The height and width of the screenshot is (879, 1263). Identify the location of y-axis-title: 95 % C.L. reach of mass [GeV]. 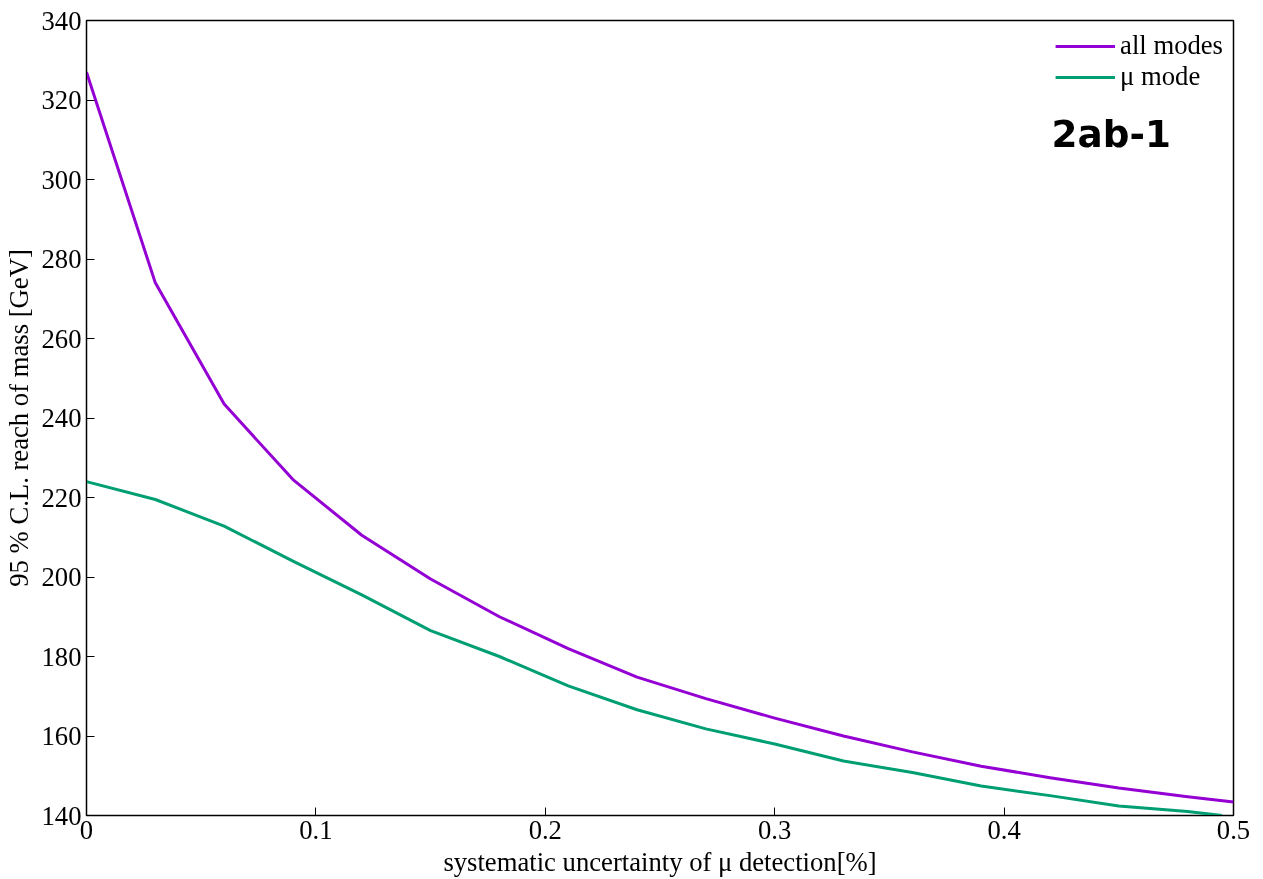
(18, 418).